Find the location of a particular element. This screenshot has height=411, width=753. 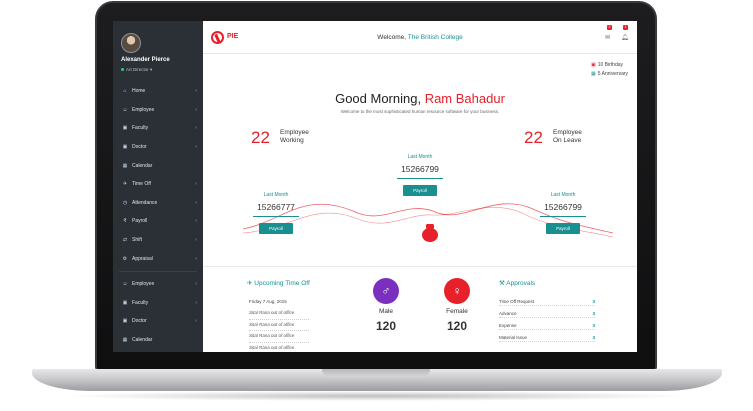

sidebar-item-appraisal: ⚙ Appraisal ‹ is located at coordinates (158, 258).